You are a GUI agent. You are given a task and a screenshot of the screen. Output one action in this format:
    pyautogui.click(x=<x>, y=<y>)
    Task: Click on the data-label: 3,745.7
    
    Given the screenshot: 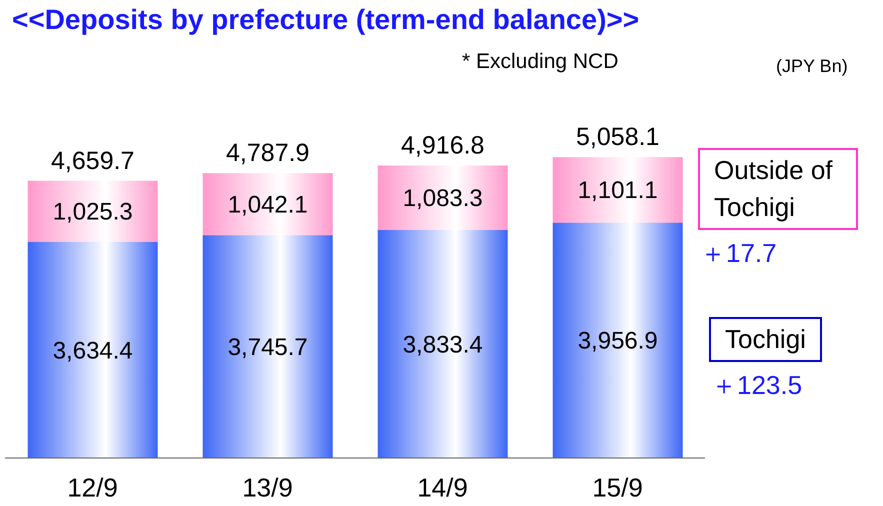 What is the action you would take?
    pyautogui.click(x=268, y=347)
    